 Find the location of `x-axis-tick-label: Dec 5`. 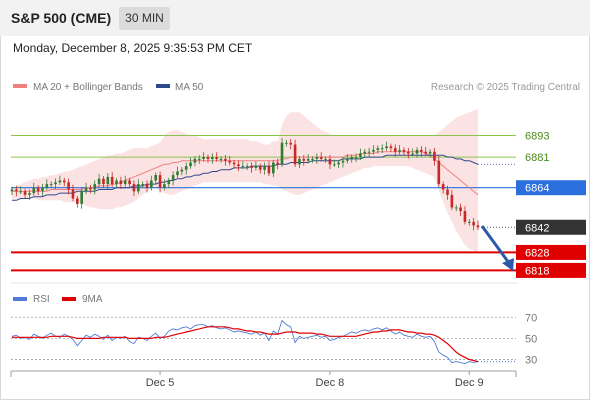

x-axis-tick-label: Dec 5 is located at coordinates (160, 383).